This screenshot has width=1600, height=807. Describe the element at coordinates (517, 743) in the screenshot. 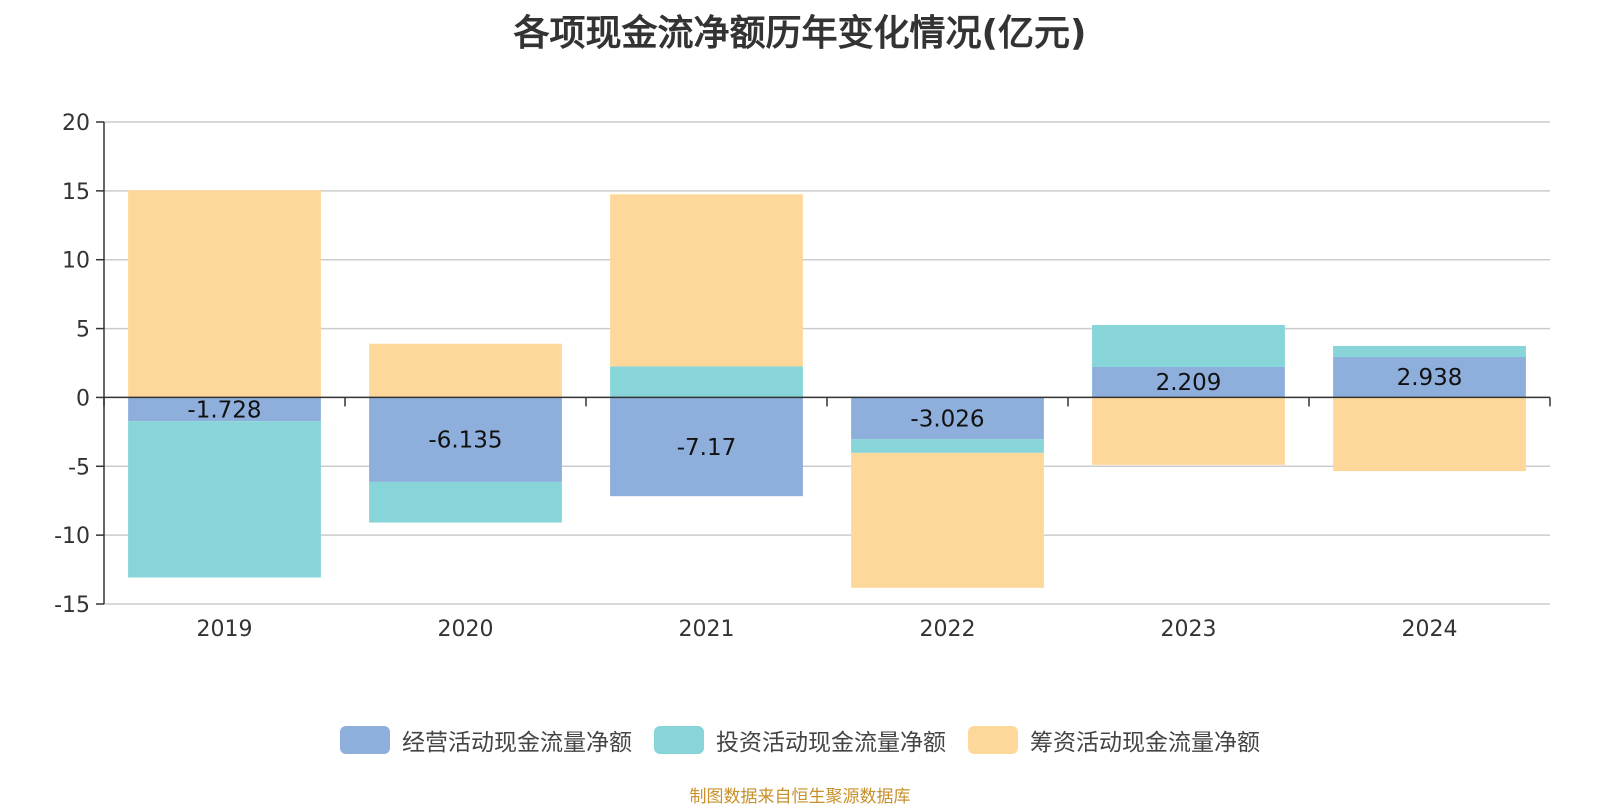

I see `legend-label-operating: 经营活动现金流量净额` at that location.